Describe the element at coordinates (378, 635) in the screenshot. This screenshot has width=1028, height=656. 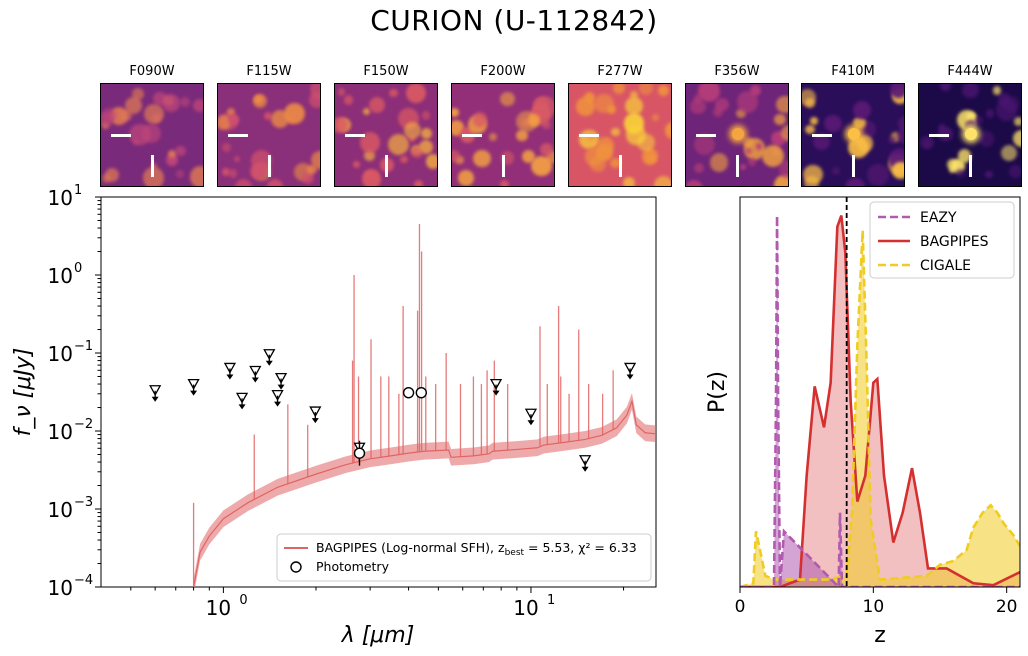
I see `sed-xlabel: λ [μm]` at that location.